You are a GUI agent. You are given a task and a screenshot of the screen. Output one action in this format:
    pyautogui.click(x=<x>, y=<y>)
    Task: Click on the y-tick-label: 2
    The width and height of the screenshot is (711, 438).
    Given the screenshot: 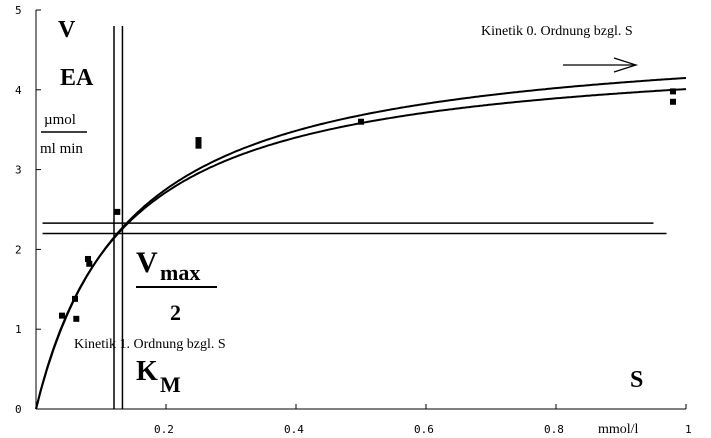 What is the action you would take?
    pyautogui.click(x=18, y=249)
    